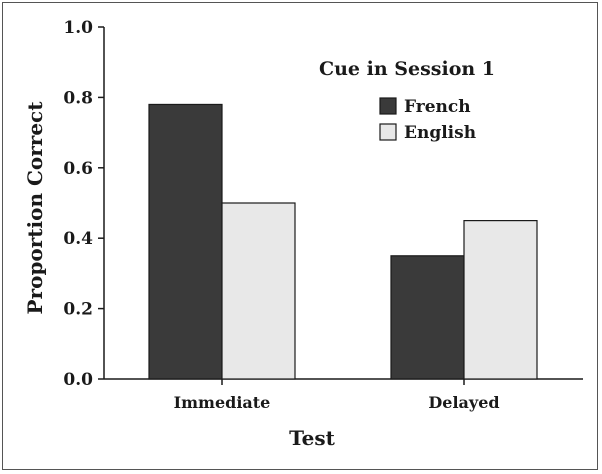  Describe the element at coordinates (78, 28) in the screenshot. I see `y-tick-label: 1.0` at that location.